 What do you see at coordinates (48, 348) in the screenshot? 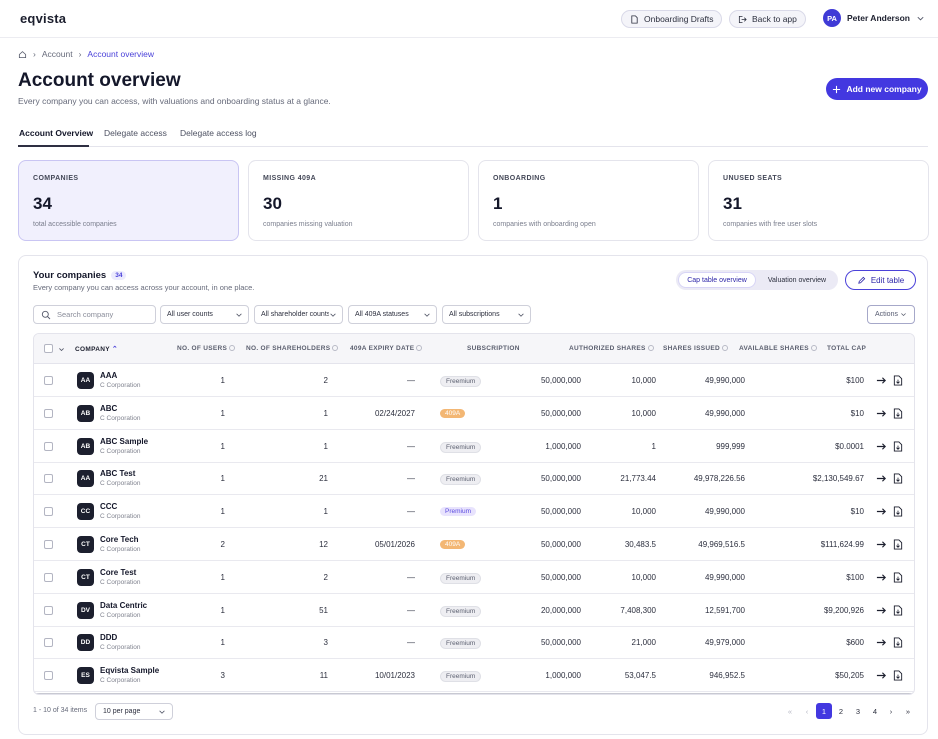
I see `select-all-checkbox` at bounding box center [48, 348].